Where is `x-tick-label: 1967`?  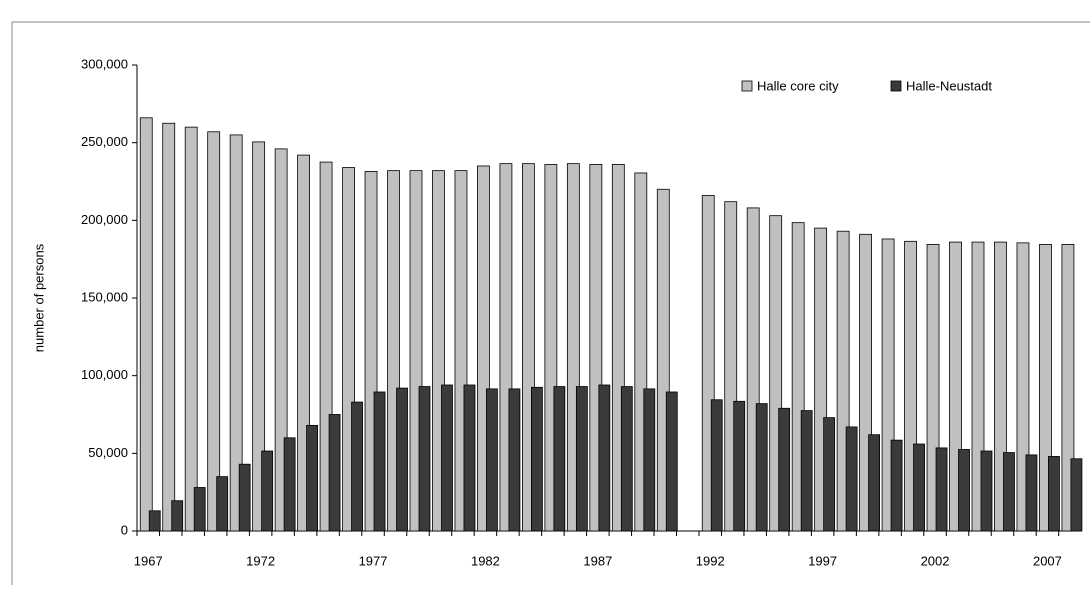
x-tick-label: 1967 is located at coordinates (148, 560).